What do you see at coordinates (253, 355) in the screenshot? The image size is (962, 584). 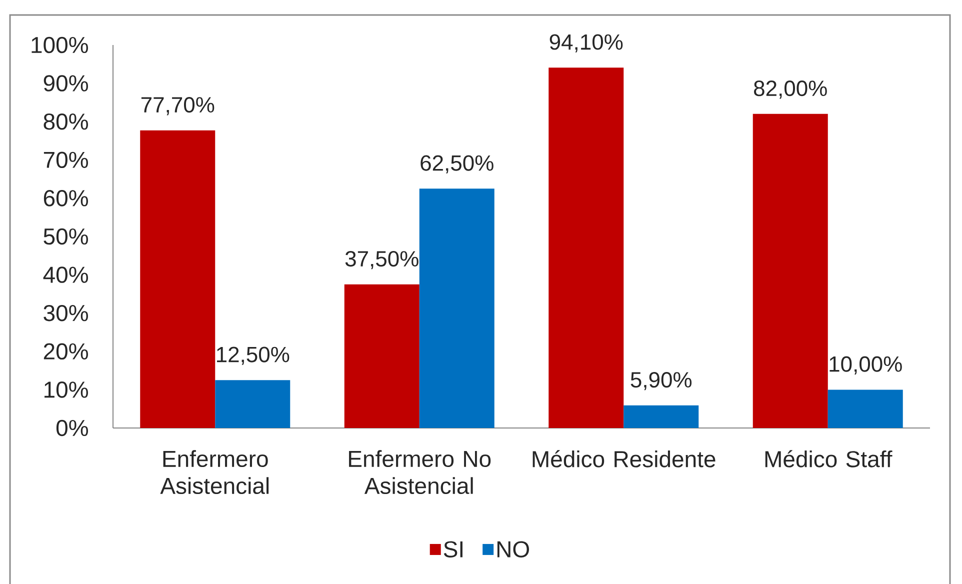 I see `data-label: 12,50%` at bounding box center [253, 355].